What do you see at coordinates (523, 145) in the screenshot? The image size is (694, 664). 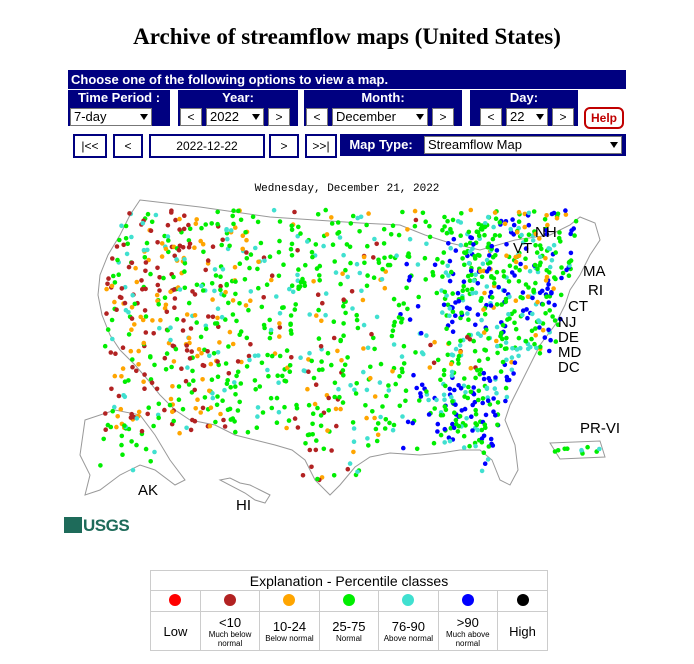 I see `map-type-select: Streamflow Map` at bounding box center [523, 145].